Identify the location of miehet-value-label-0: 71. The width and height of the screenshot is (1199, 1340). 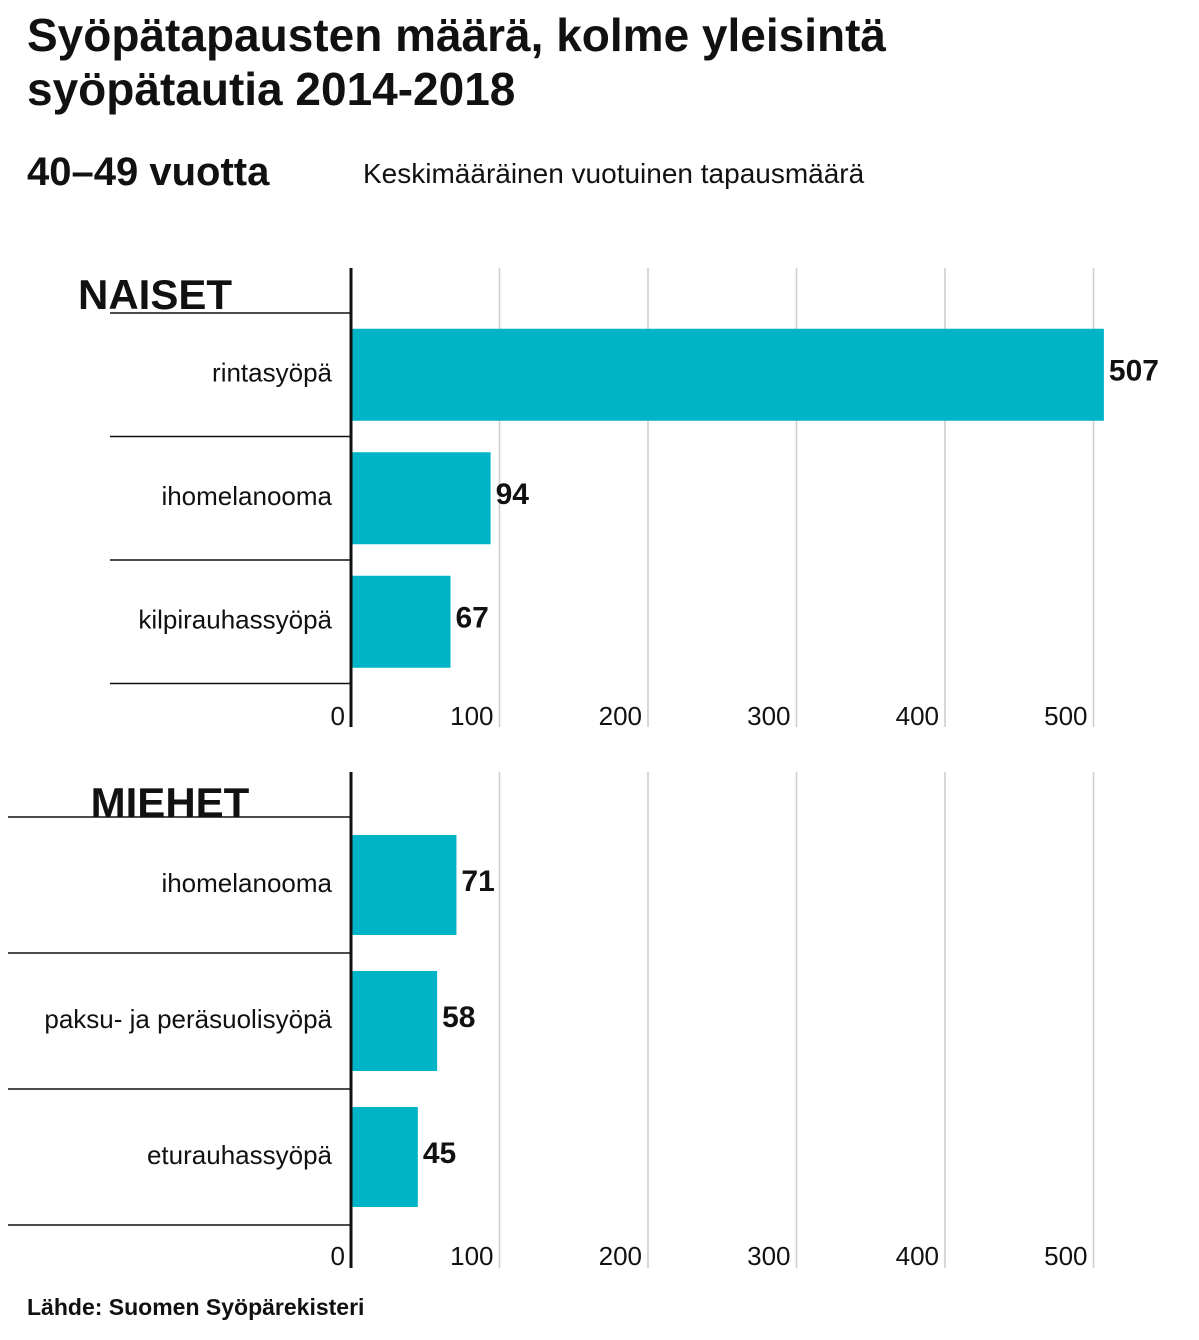
(477, 881).